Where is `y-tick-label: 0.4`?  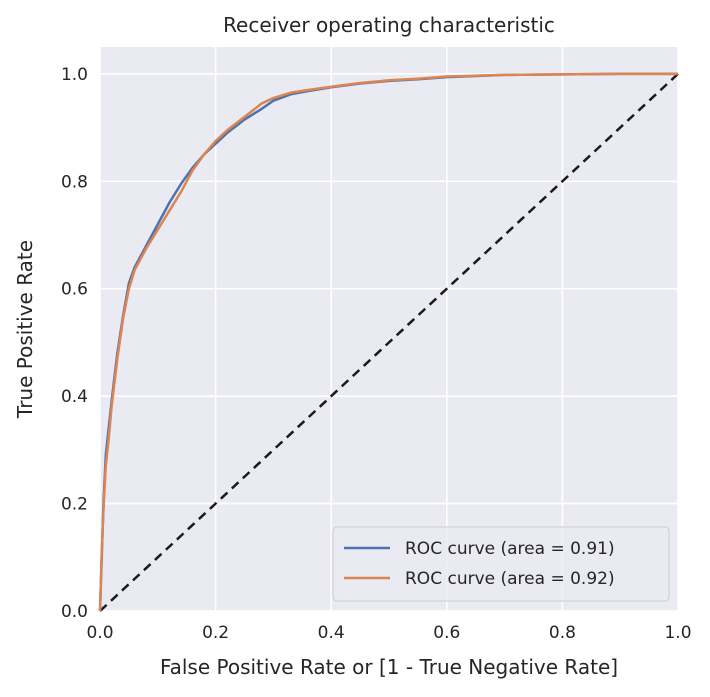
y-tick-label: 0.4 is located at coordinates (74, 397).